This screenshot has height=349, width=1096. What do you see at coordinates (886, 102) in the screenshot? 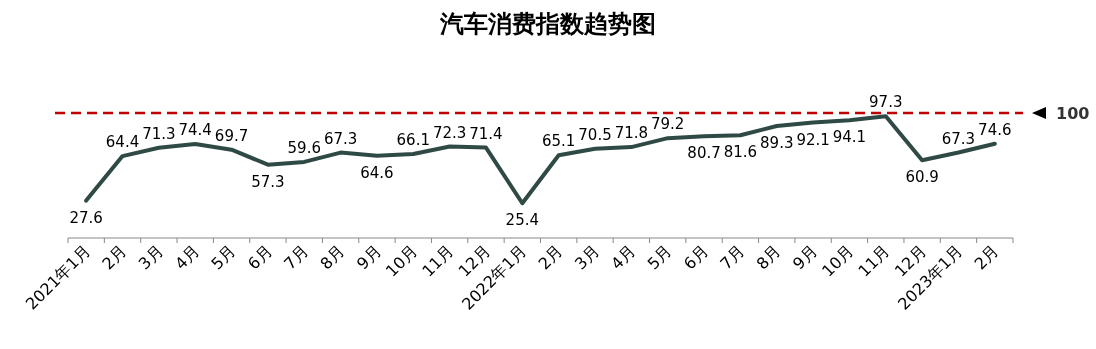
I see `data-label: 97.3` at bounding box center [886, 102].